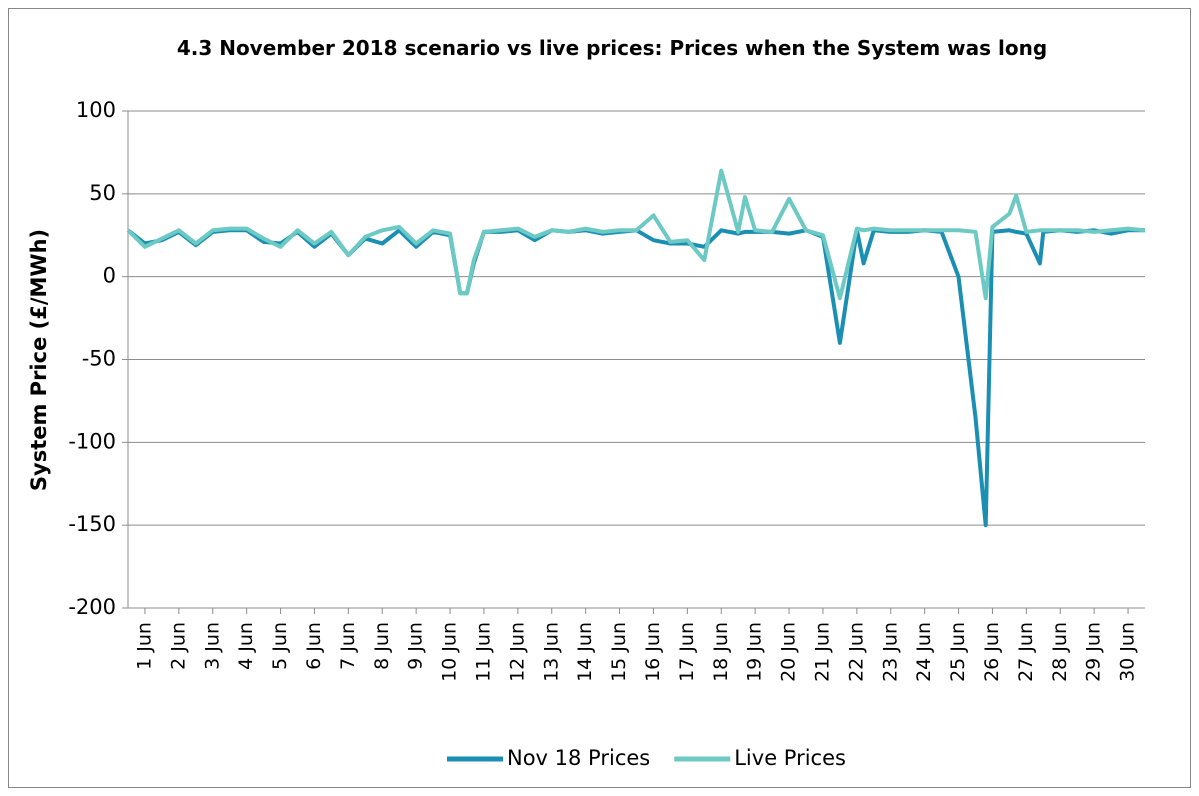 Image resolution: width=1199 pixels, height=796 pixels. What do you see at coordinates (1128, 652) in the screenshot?
I see `x-tick-label: 30 Jun` at bounding box center [1128, 652].